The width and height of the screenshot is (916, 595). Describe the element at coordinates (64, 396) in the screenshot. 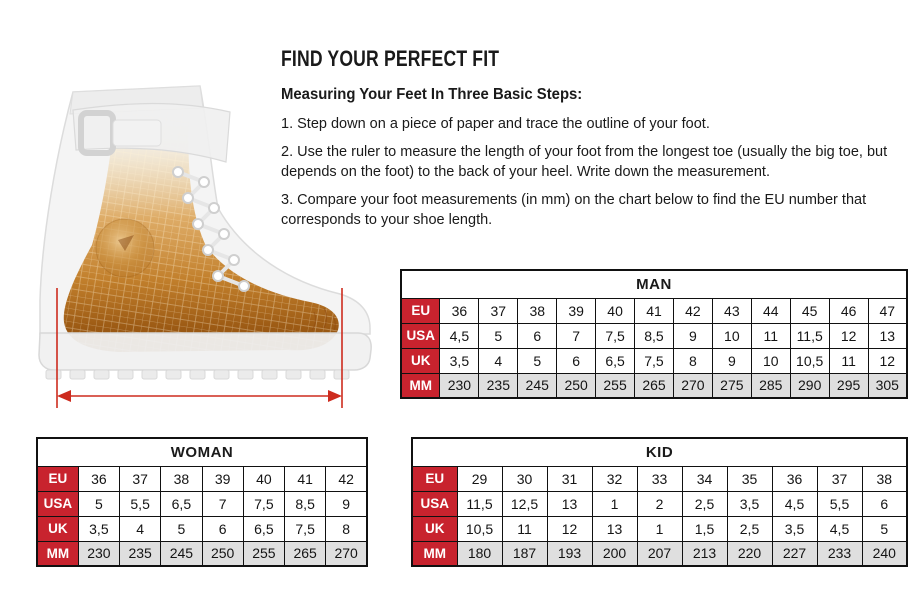

I see `measure-arrowhead-left` at that location.